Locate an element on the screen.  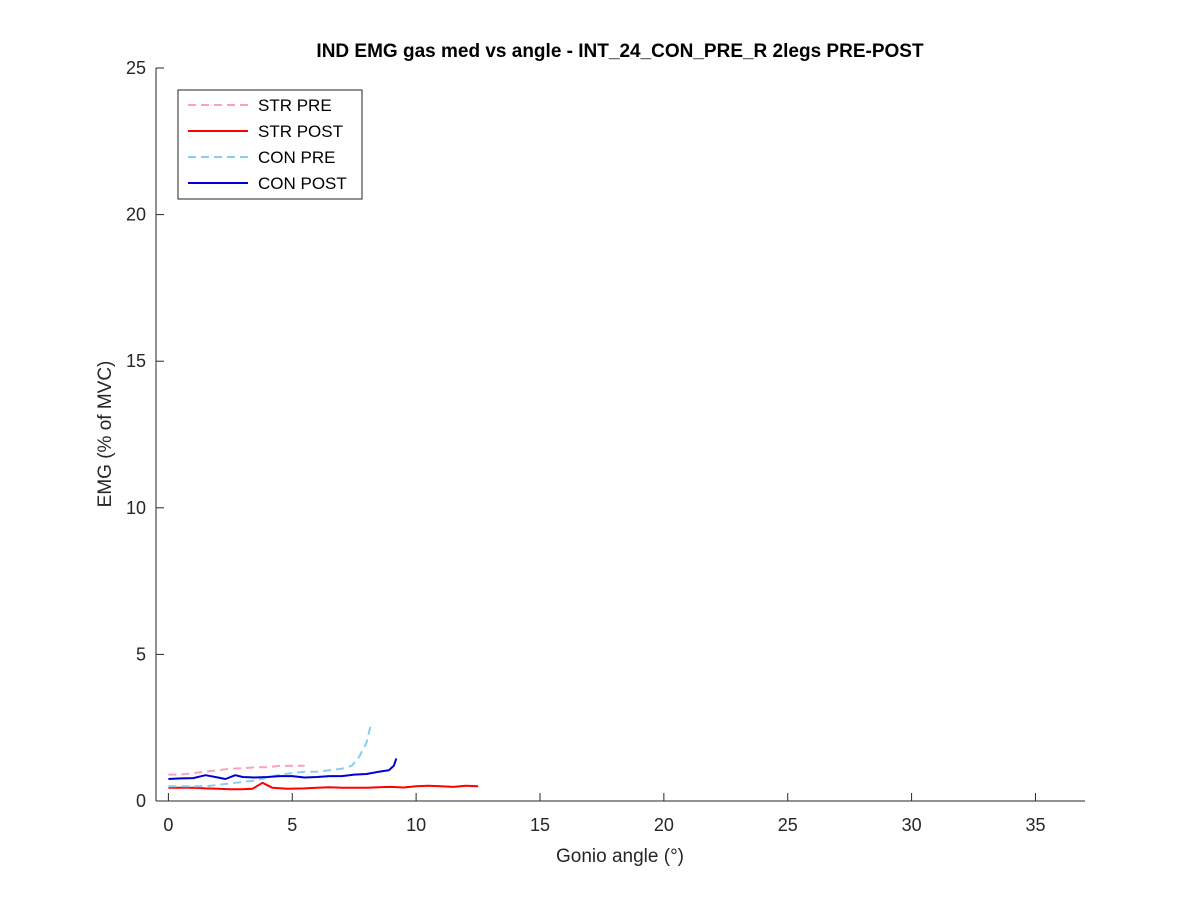
legend: STR PRE STR POST CON PRE CON POST is located at coordinates (270, 144).